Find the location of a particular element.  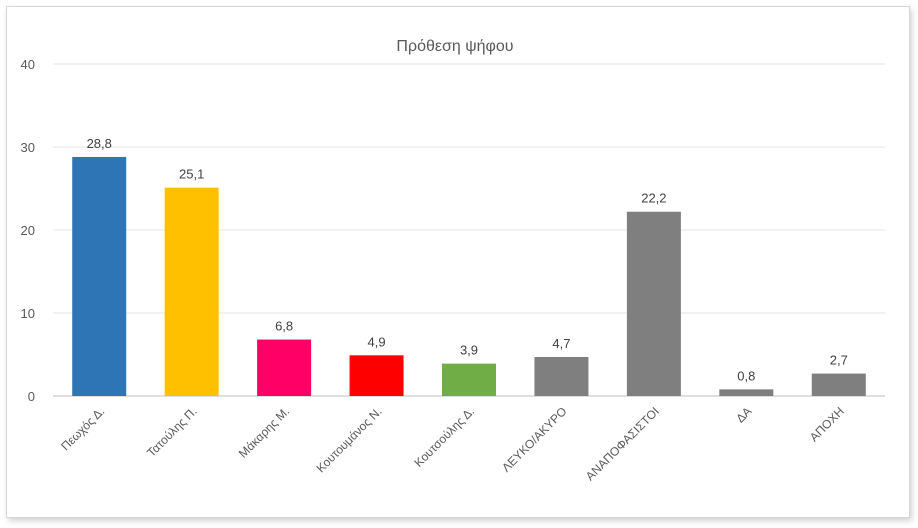

data-label: 4,7 is located at coordinates (561, 343).